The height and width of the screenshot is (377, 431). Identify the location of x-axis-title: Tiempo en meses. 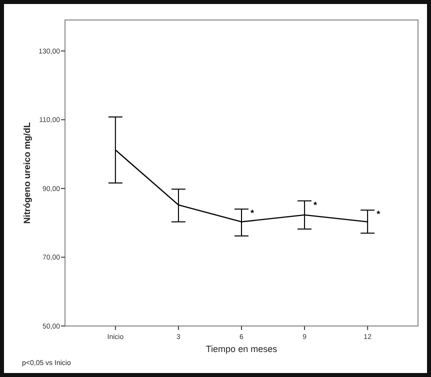
(242, 349).